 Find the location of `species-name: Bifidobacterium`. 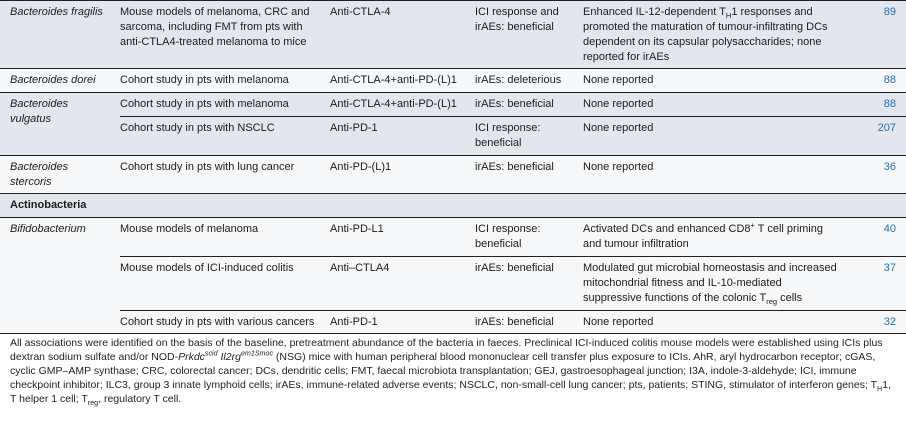

species-name: Bifidobacterium is located at coordinates (48, 229).